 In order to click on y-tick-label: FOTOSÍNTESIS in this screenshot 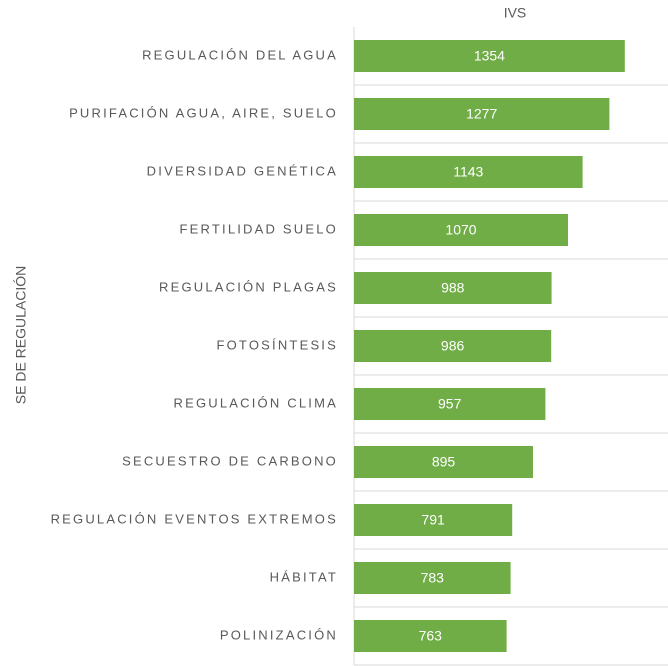, I will do `click(277, 344)`.